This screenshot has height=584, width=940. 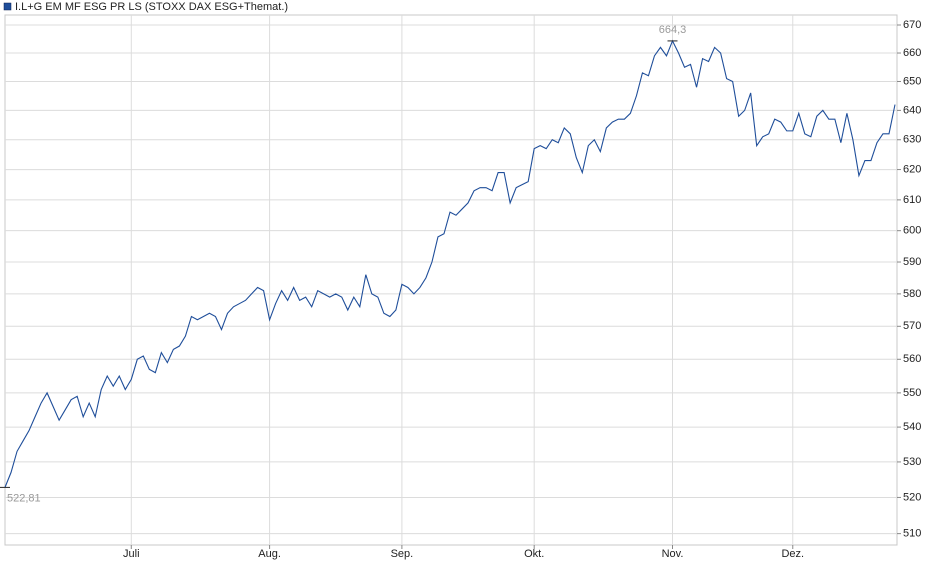 What do you see at coordinates (912, 231) in the screenshot?
I see `y-tick-label: 600` at bounding box center [912, 231].